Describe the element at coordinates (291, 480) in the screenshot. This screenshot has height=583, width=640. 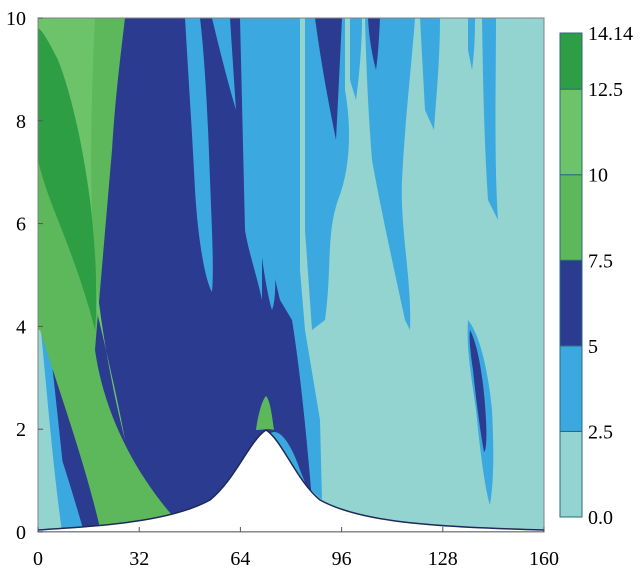
I see `hill-obstacle` at that location.